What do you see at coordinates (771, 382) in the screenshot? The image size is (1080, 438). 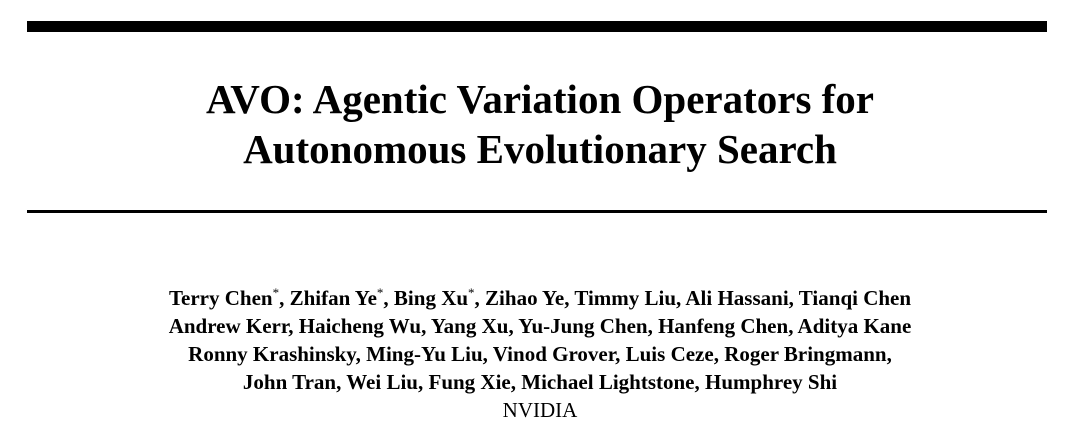 I see `author-name: Humphrey Shi` at bounding box center [771, 382].